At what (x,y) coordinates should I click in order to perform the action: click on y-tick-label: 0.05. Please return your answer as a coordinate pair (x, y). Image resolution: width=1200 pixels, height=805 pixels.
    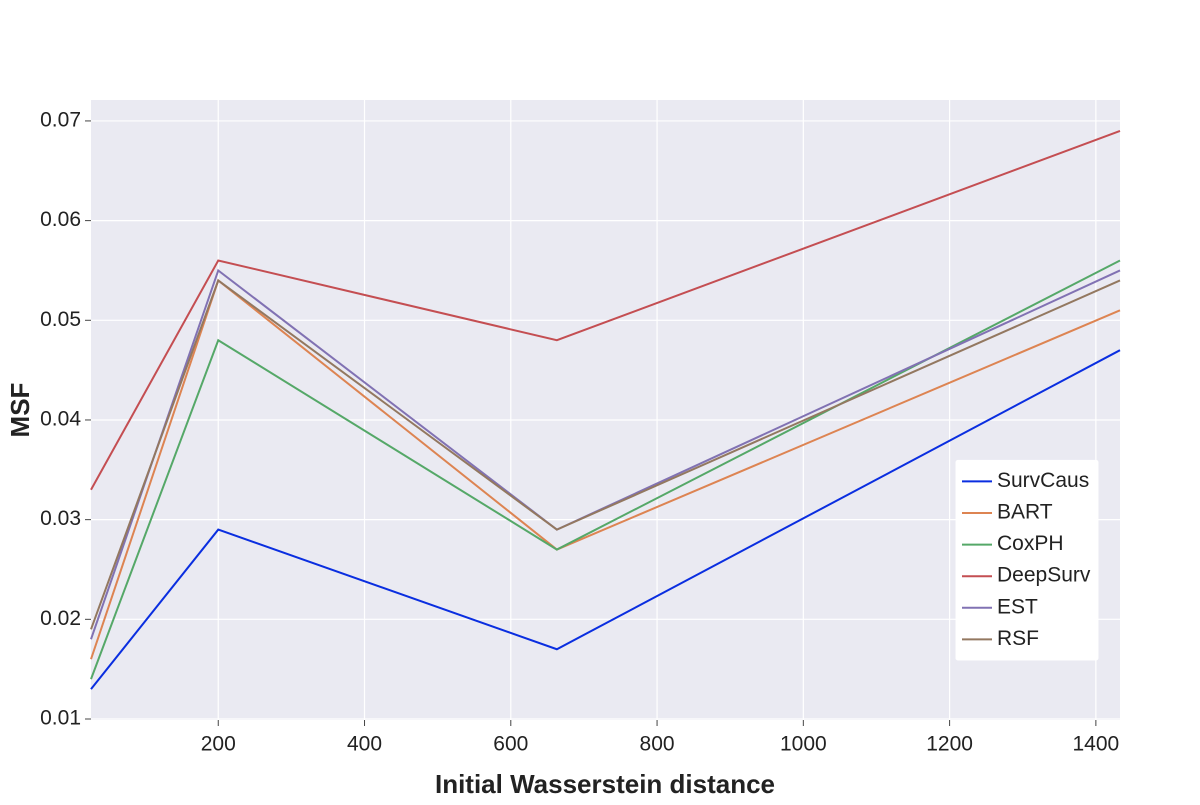
    Looking at the image, I should click on (60, 319).